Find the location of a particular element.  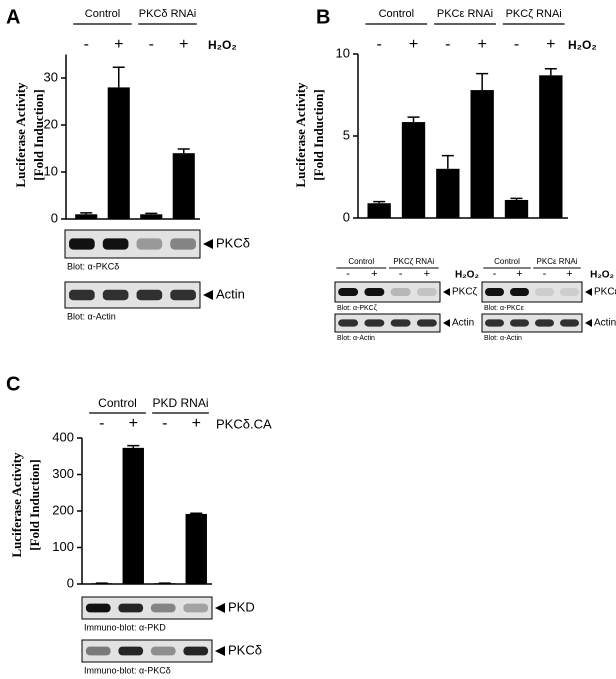

y-tick-label: 30 is located at coordinates (51, 76).